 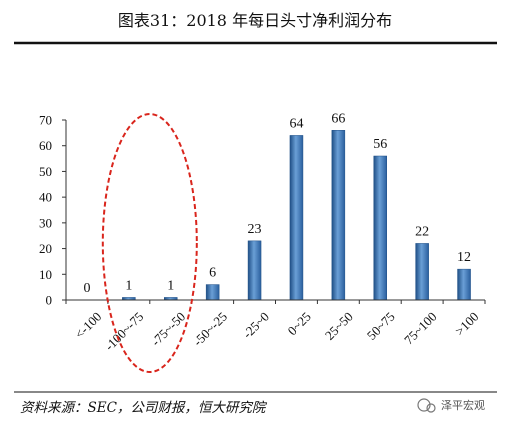 What do you see at coordinates (256, 325) in the screenshot?
I see `x-tick-label: -25~0` at bounding box center [256, 325].